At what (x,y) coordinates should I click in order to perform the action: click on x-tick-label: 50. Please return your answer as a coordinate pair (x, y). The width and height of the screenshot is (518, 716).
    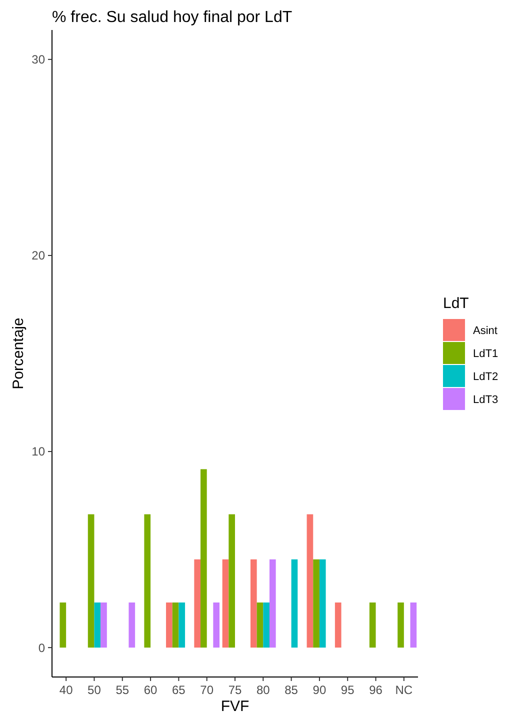
    Looking at the image, I should click on (95, 690).